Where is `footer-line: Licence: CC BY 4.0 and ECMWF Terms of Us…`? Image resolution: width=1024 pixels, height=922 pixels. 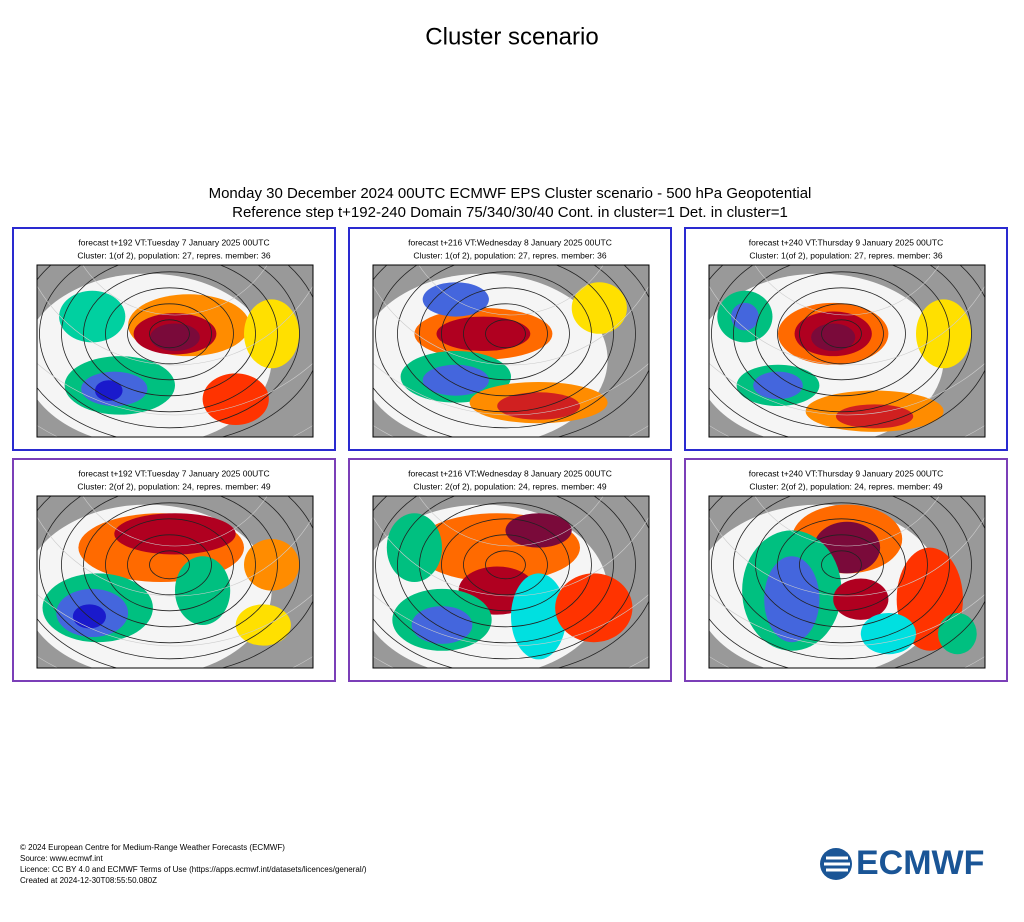
footer-line: Licence: CC BY 4.0 and ECMWF Terms of Us… is located at coordinates (193, 869).